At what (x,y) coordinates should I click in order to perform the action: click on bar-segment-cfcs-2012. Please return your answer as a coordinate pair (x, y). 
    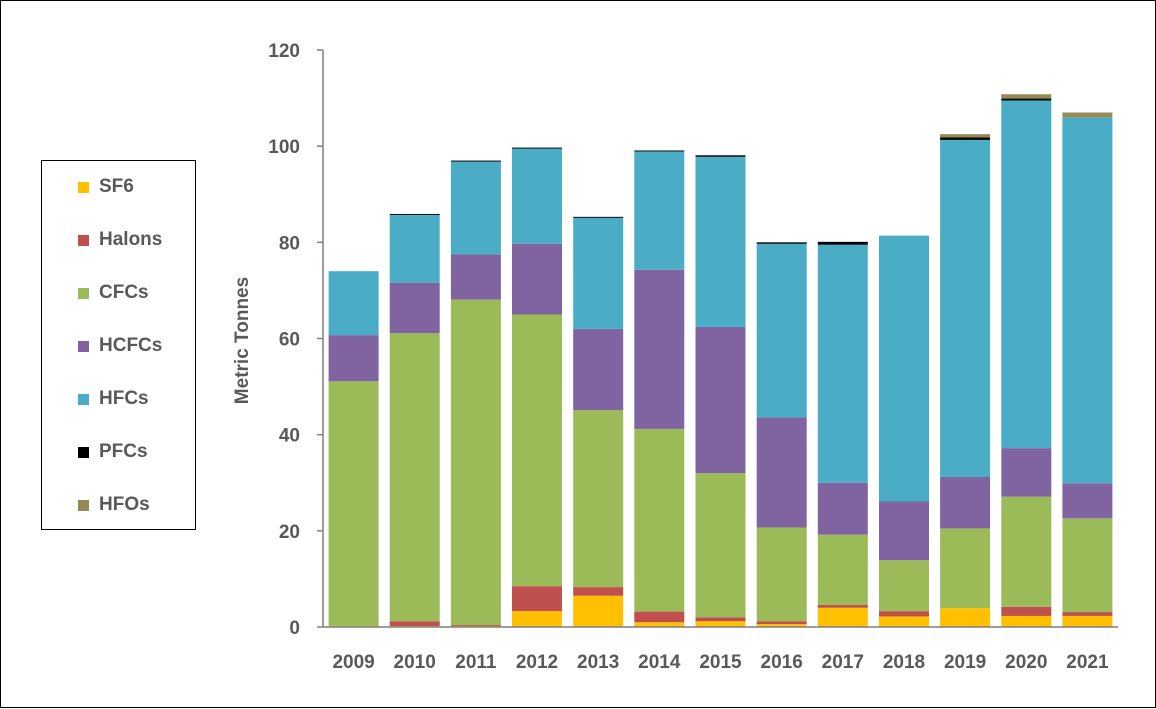
    Looking at the image, I should click on (537, 450).